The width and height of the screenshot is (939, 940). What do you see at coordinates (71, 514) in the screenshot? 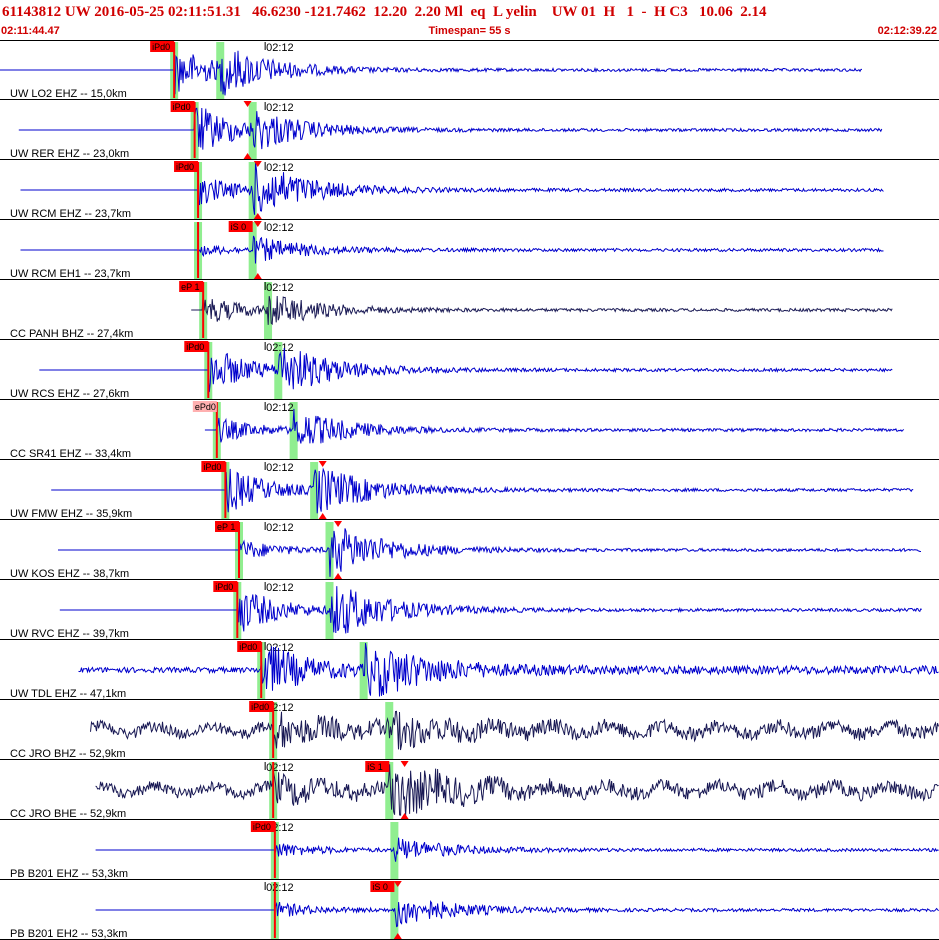
I see `station-label: UW FMW EHZ -- 35,9km` at bounding box center [71, 514].